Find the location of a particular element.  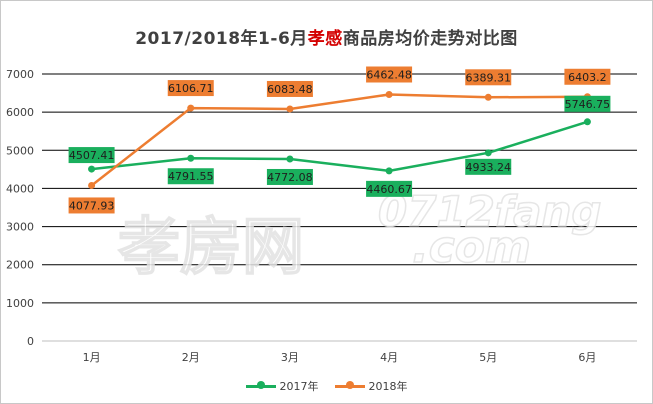

y-axis-ticks: 0 1000 2000 3000 4000 5000 6000 7000 is located at coordinates (20, 208).